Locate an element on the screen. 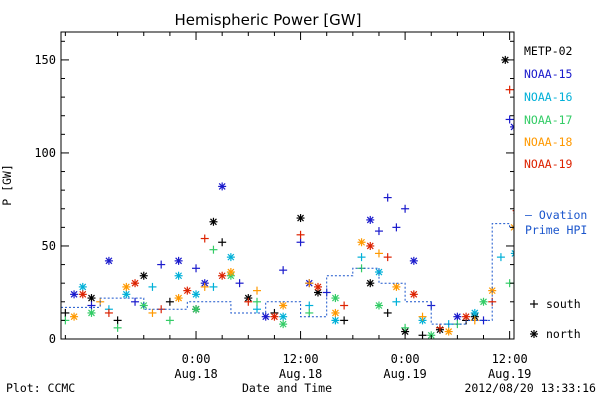  x-axis-label: Date and Time is located at coordinates (287, 388).